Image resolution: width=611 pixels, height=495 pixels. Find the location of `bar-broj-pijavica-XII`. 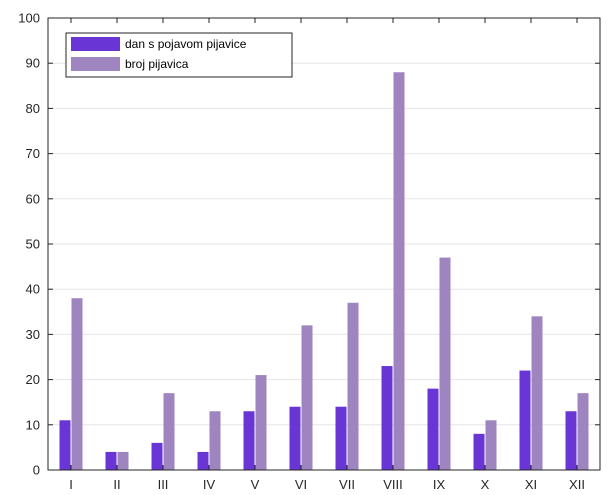

bar-broj-pijavica-XII is located at coordinates (583, 431).